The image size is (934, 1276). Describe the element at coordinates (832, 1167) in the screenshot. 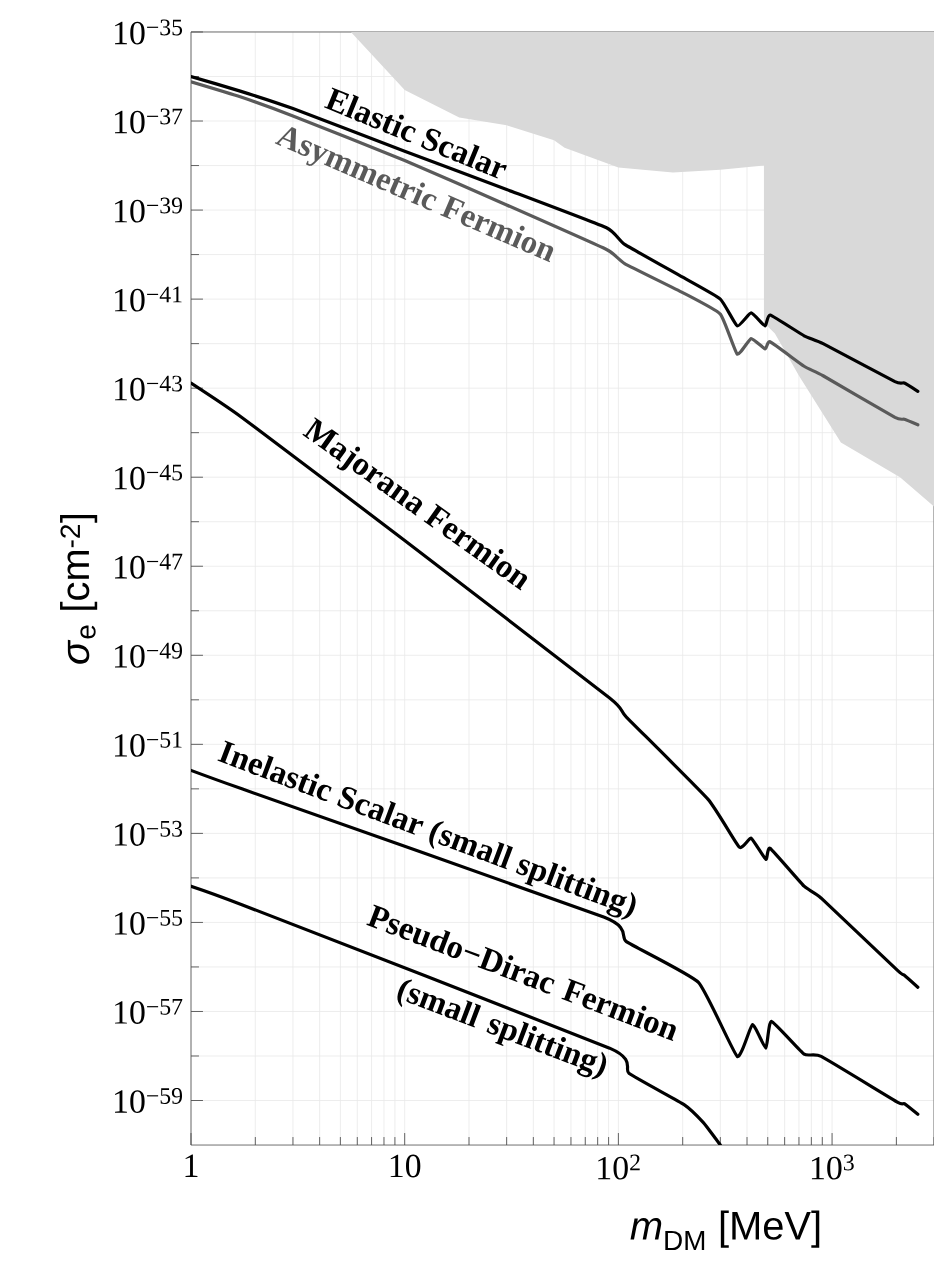

I see `x-tick-label: 10$^{3}$` at that location.